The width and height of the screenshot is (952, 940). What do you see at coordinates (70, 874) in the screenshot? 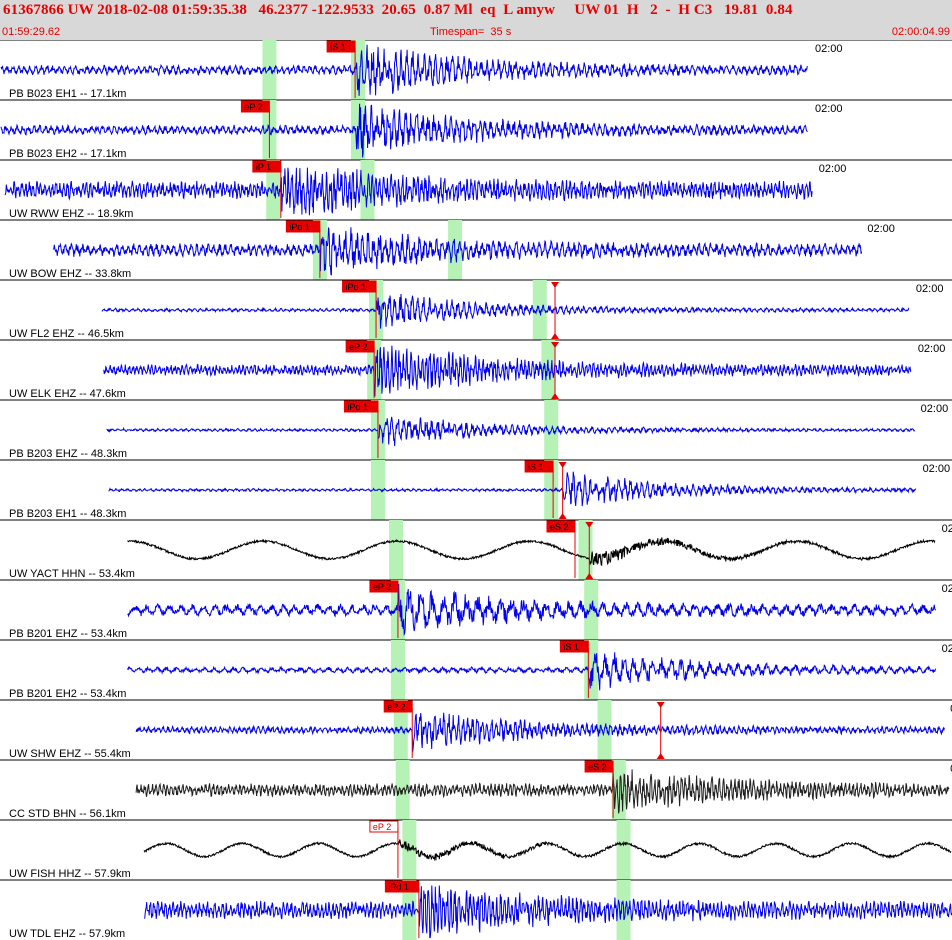
I see `station-channel-label: UW FISH HHZ -- 57.9km` at bounding box center [70, 874].